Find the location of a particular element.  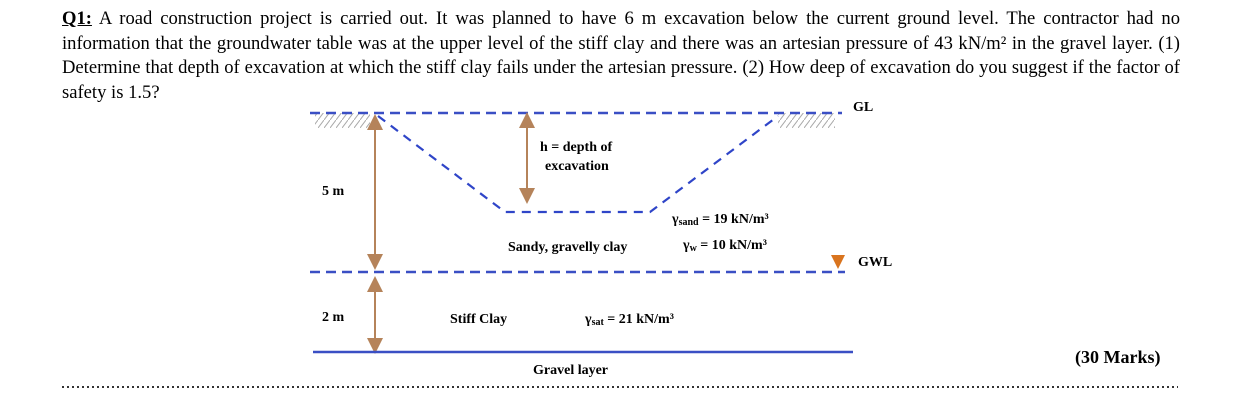

excavation-outline is located at coordinates (578, 164).